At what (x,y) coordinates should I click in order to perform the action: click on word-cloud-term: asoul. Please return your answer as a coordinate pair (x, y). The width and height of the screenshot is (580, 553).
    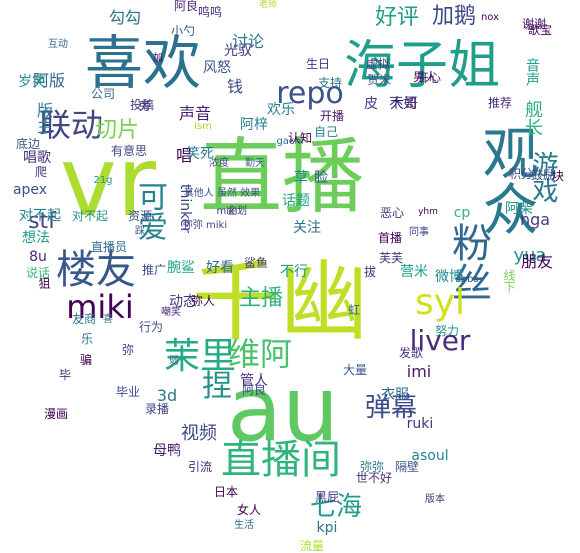
    Looking at the image, I should click on (430, 456).